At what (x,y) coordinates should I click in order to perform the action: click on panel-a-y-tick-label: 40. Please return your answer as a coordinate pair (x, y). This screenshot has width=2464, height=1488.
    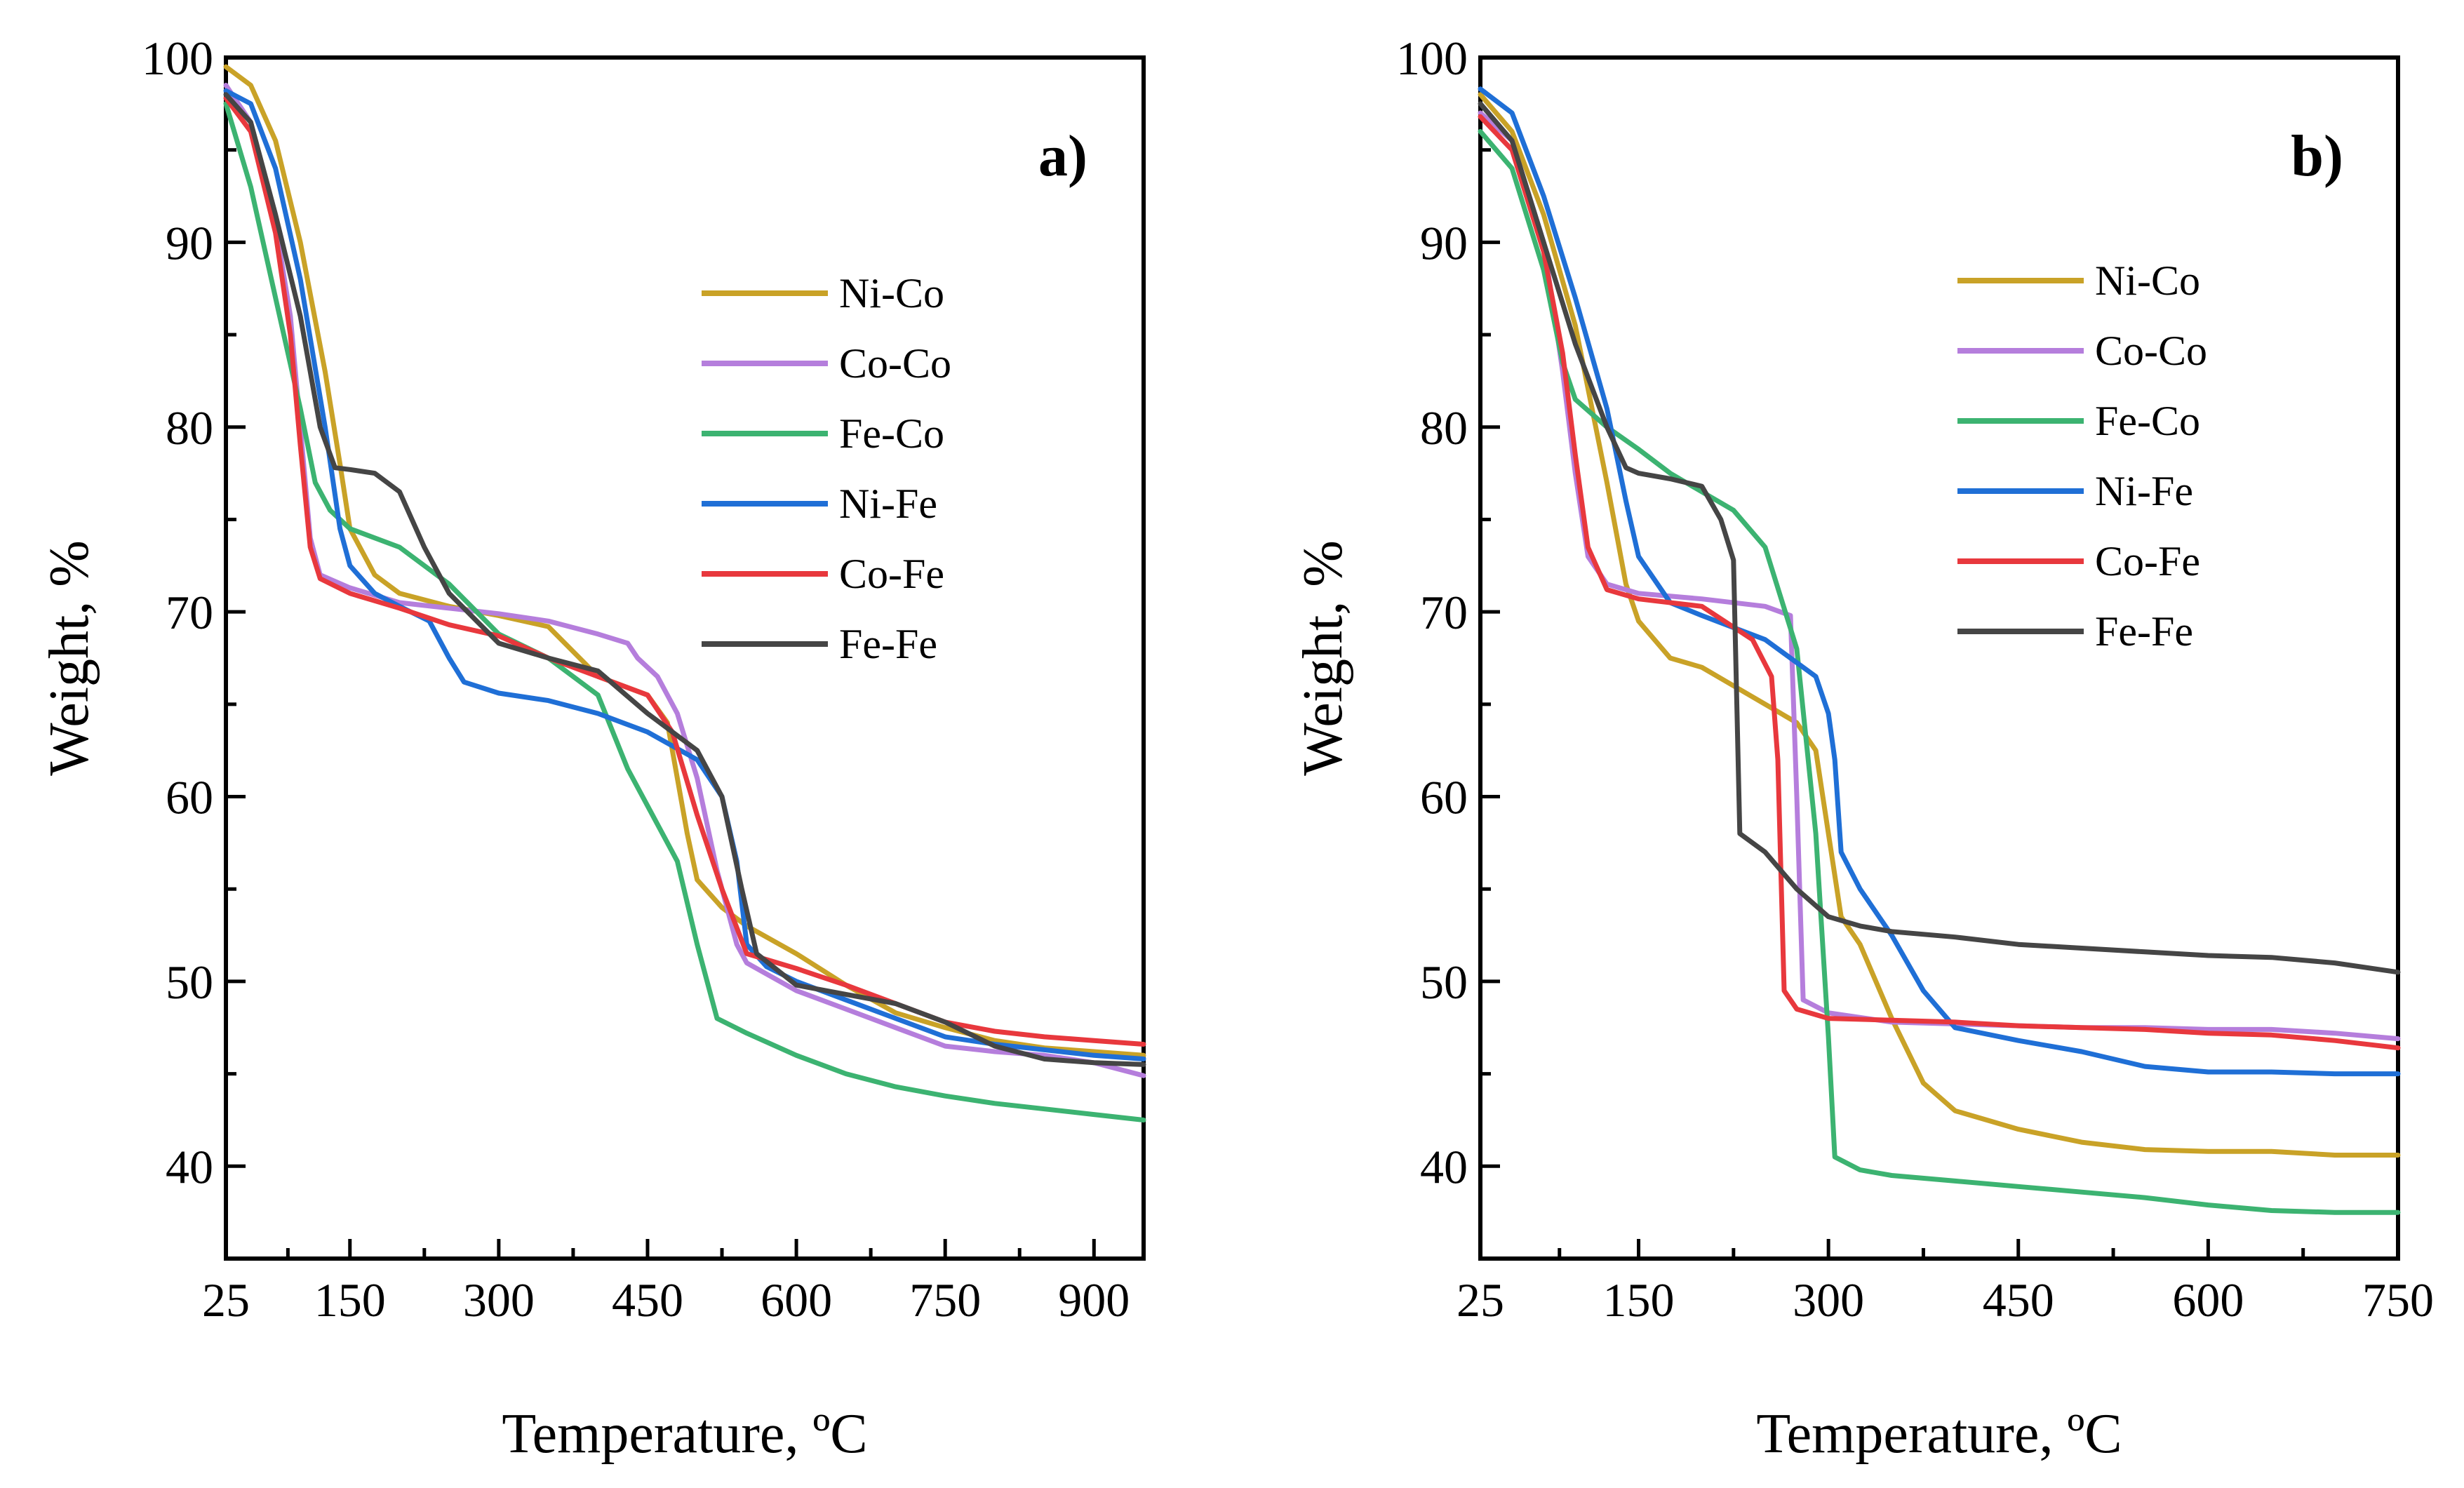
    Looking at the image, I should click on (189, 1166).